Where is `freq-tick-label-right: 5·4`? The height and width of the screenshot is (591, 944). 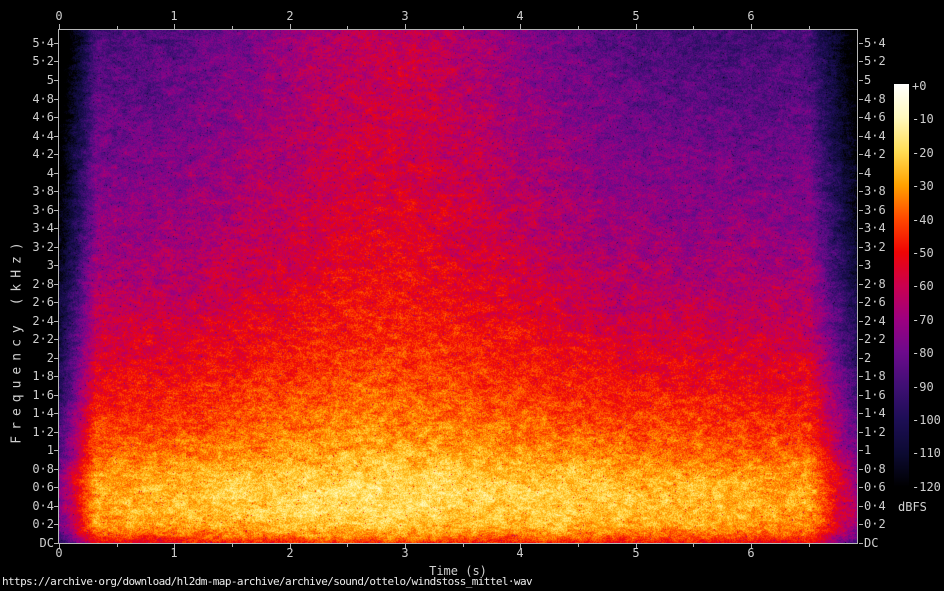 freq-tick-label-right: 5·4 is located at coordinates (875, 43).